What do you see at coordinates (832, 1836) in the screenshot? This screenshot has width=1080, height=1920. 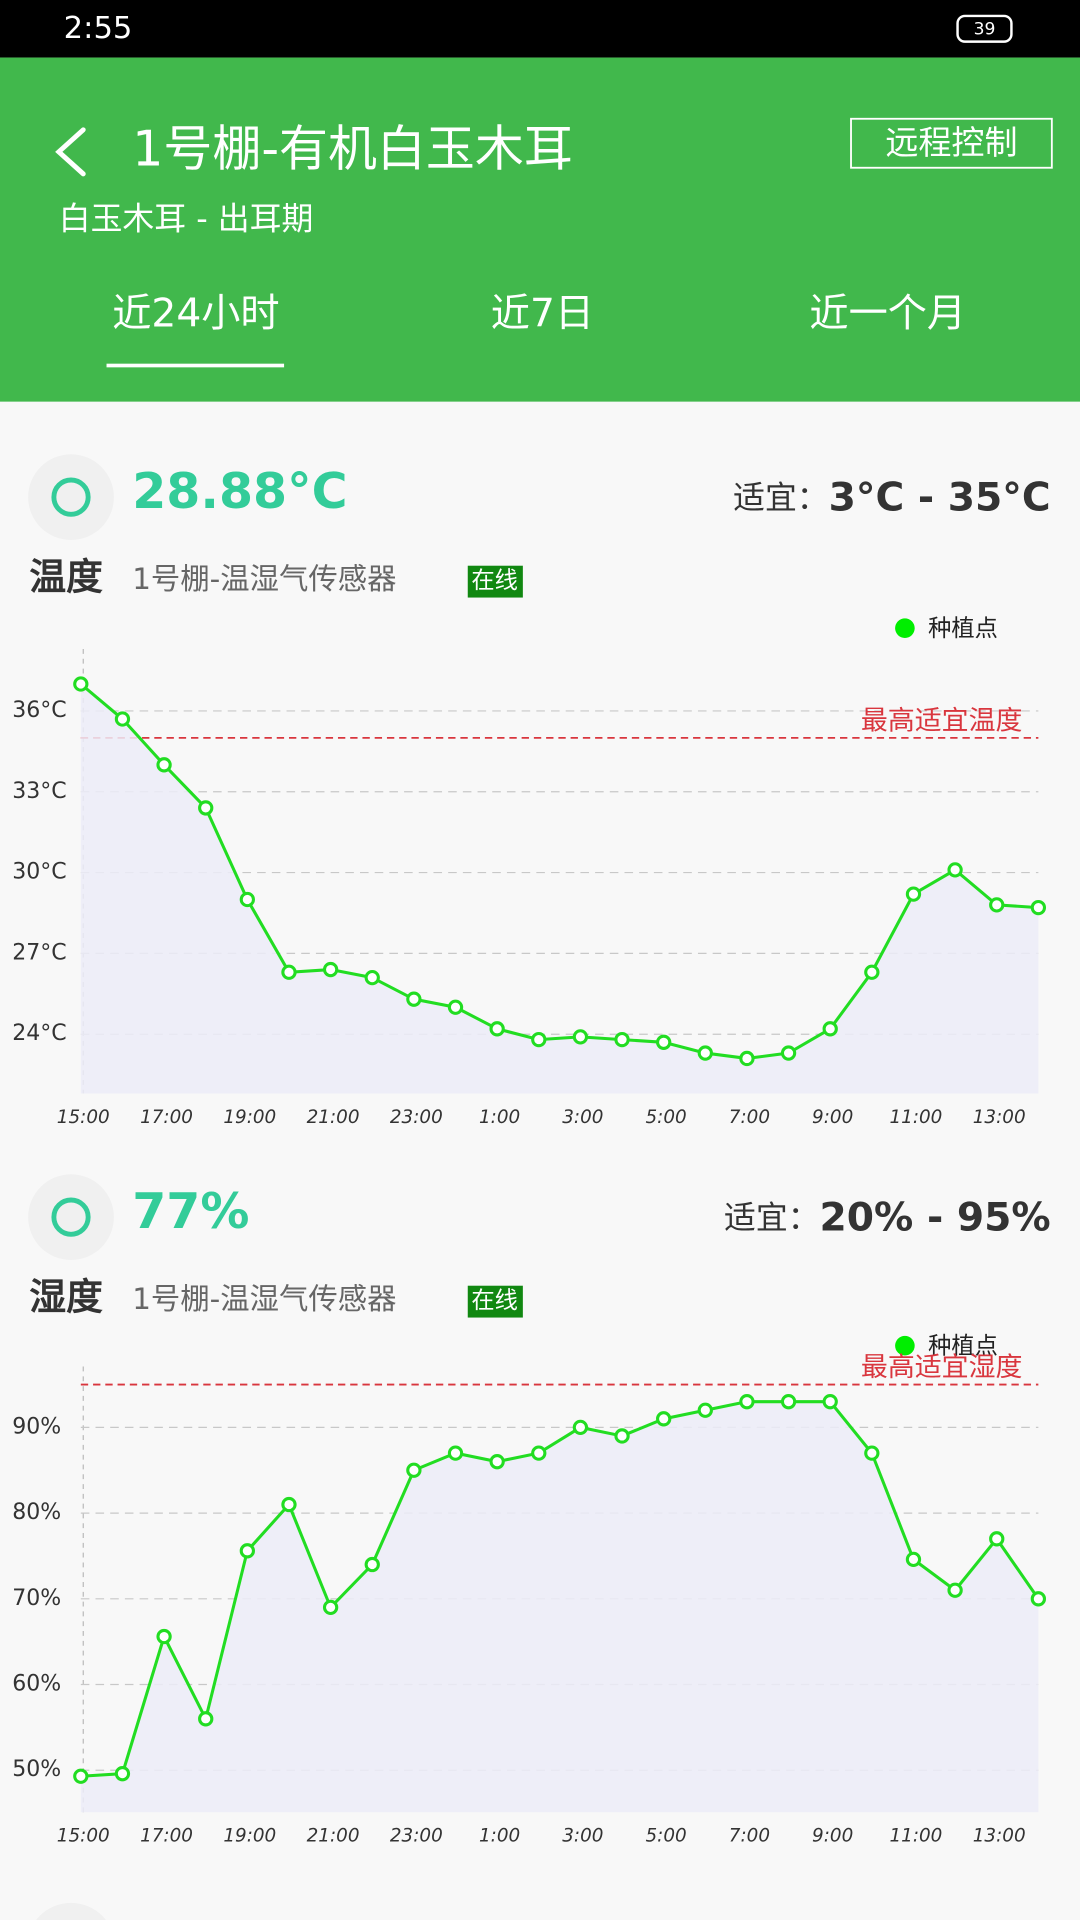 I see `x-tick-label: 9:00` at bounding box center [832, 1836].